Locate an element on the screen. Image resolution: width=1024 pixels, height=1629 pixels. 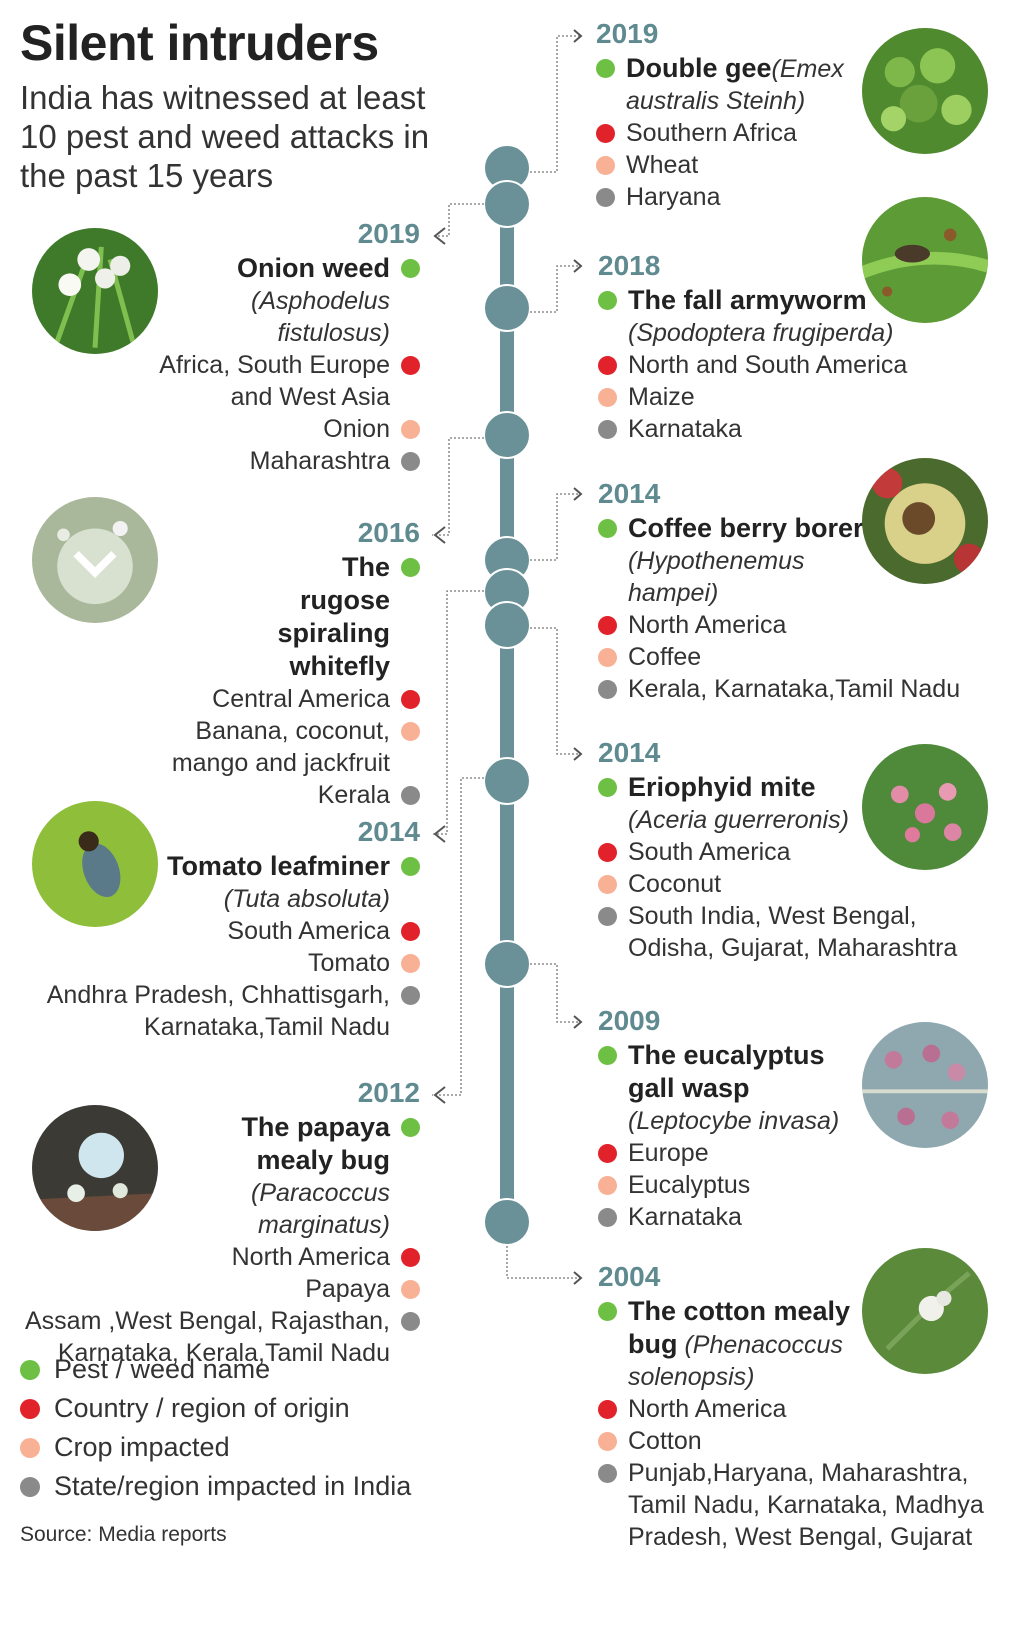
fall-armyworm-photo is located at coordinates (925, 260).